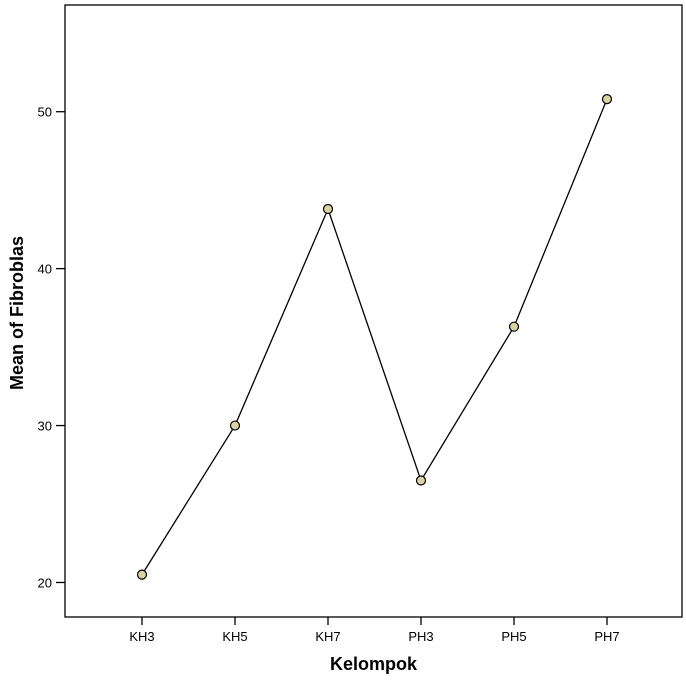 This screenshot has height=687, width=686. What do you see at coordinates (45, 426) in the screenshot?
I see `y-tick-label: 30` at bounding box center [45, 426].